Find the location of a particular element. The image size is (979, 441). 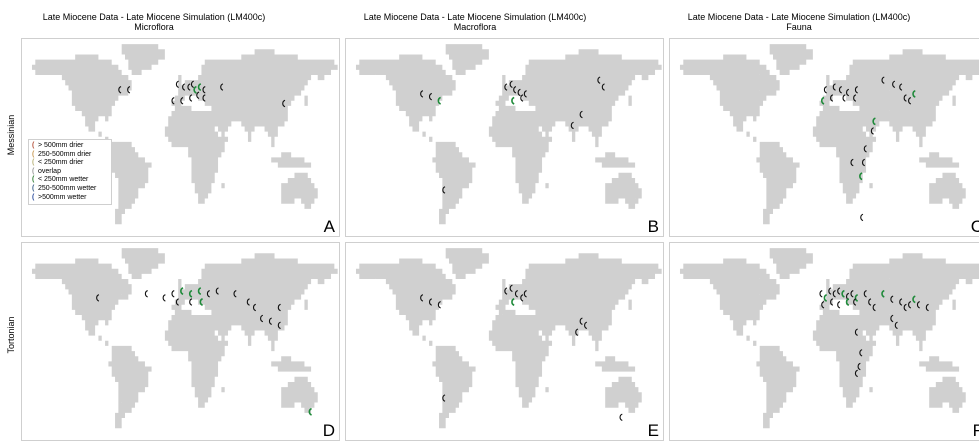

panel-letter: C is located at coordinates (975, 226).